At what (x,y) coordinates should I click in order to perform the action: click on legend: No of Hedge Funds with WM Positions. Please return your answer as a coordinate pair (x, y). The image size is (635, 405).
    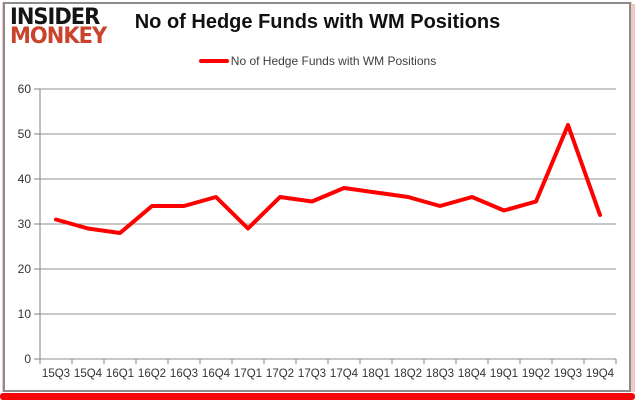
    Looking at the image, I should click on (317, 61).